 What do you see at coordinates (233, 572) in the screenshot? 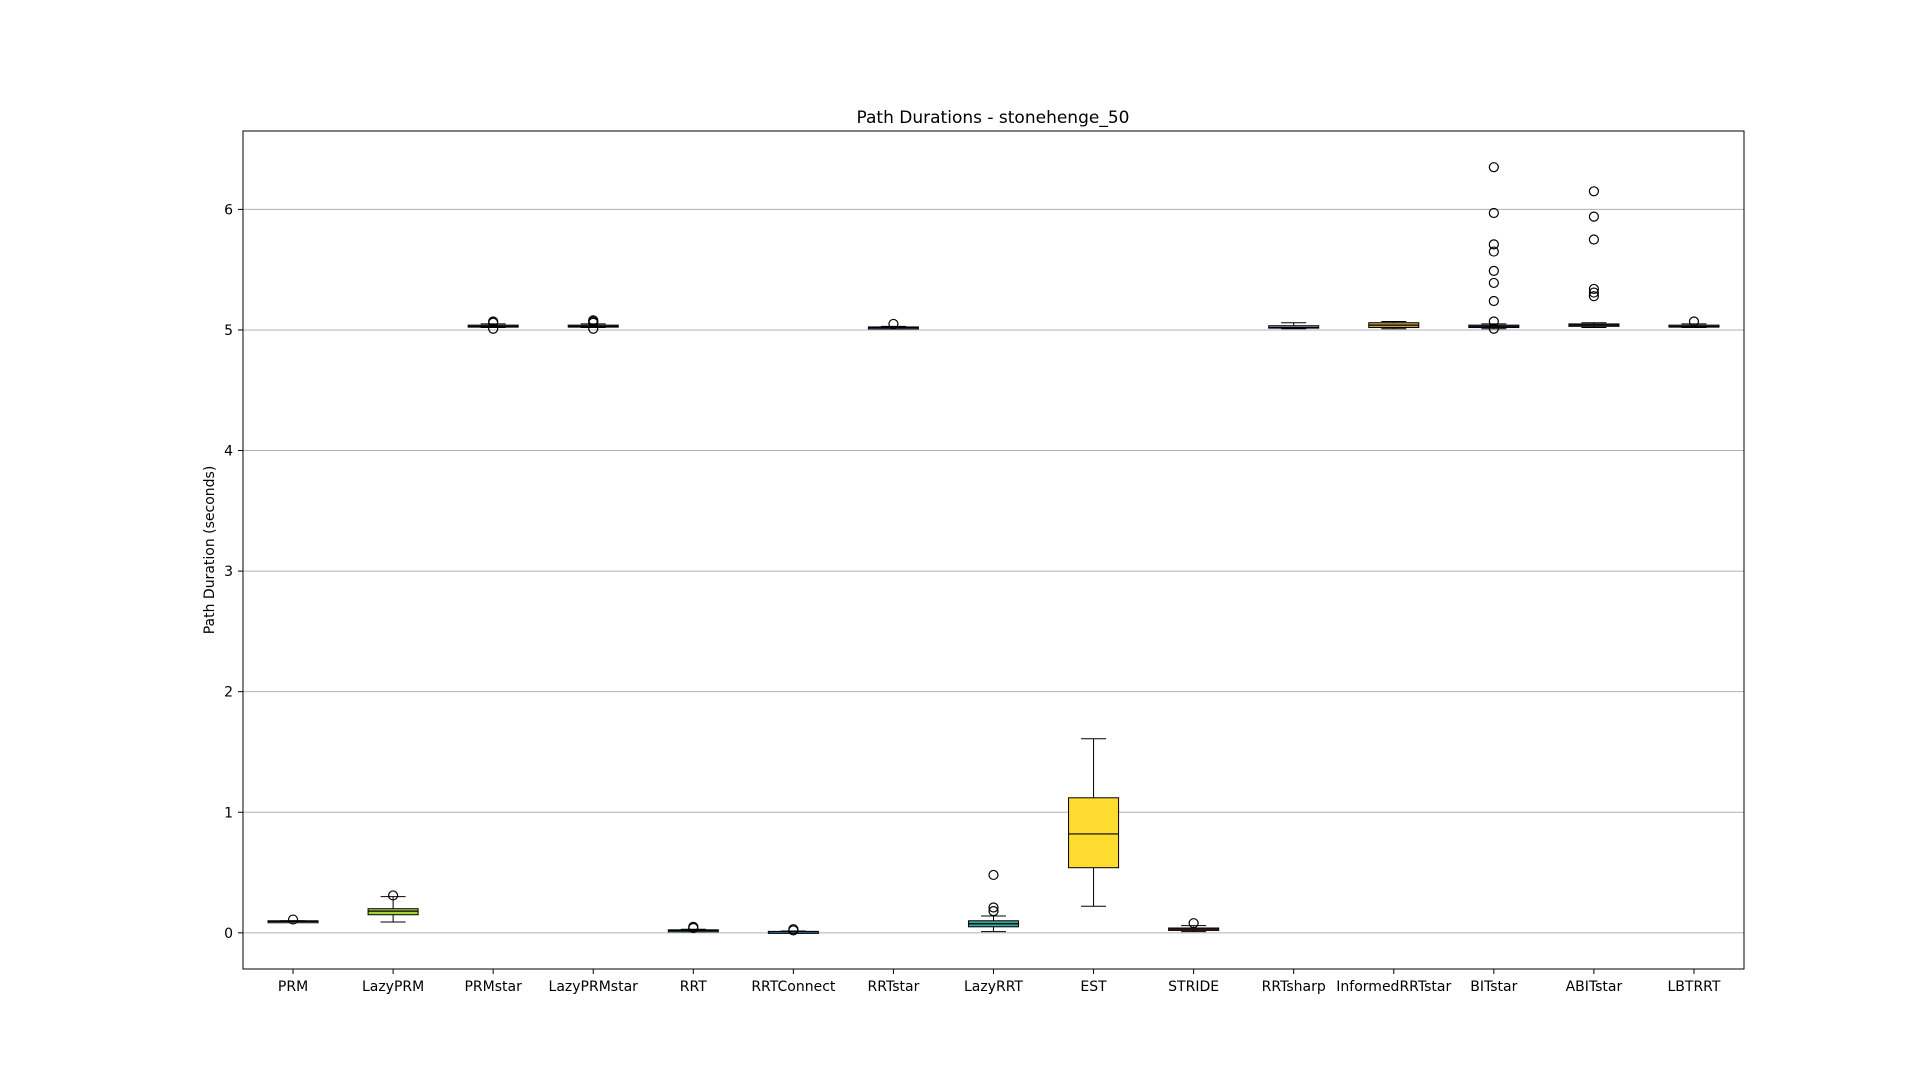
I see `y-axis-ticks: 0 1 2 3 4 5 6` at bounding box center [233, 572].